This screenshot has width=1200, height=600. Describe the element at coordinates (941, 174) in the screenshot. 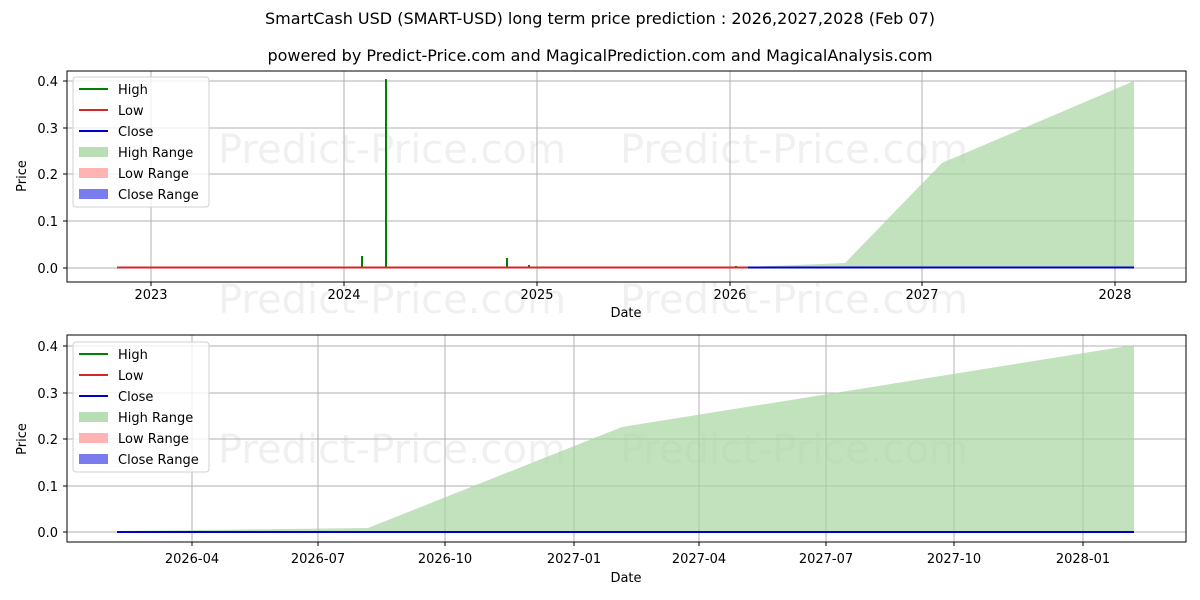

I see `top-high-range-area` at that location.